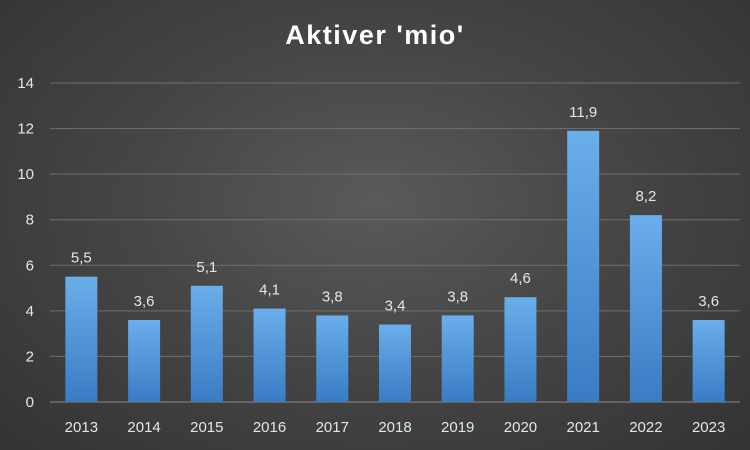 This screenshot has width=750, height=450. Describe the element at coordinates (81, 427) in the screenshot. I see `x-tick-label: 2013` at that location.